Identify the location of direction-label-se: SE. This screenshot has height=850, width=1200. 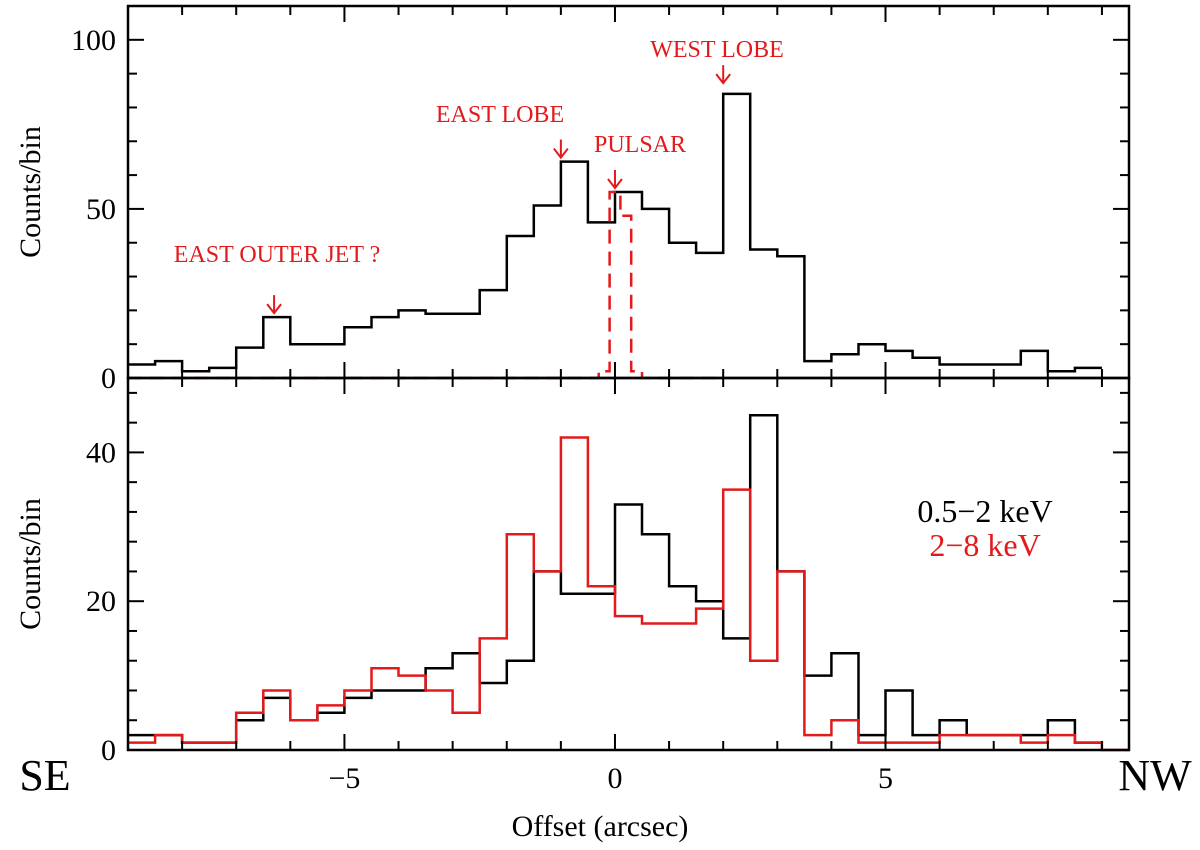
(44, 775).